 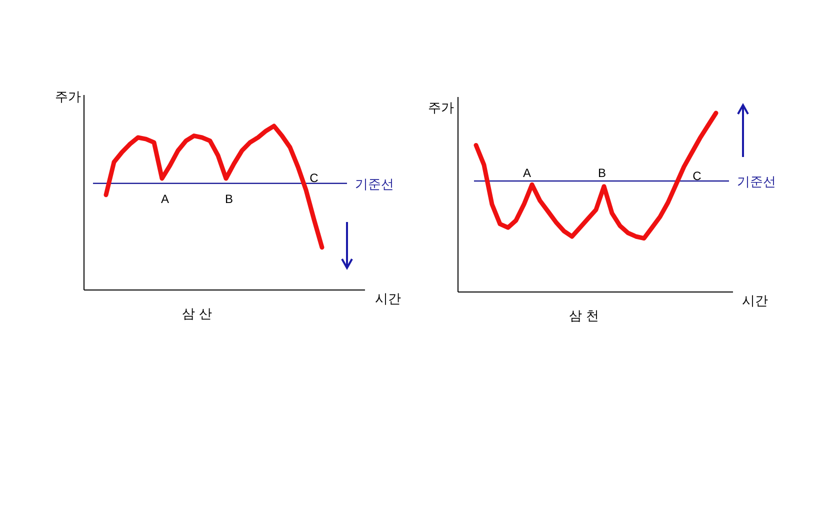 I want to click on text: 삼 산, so click(x=197, y=313).